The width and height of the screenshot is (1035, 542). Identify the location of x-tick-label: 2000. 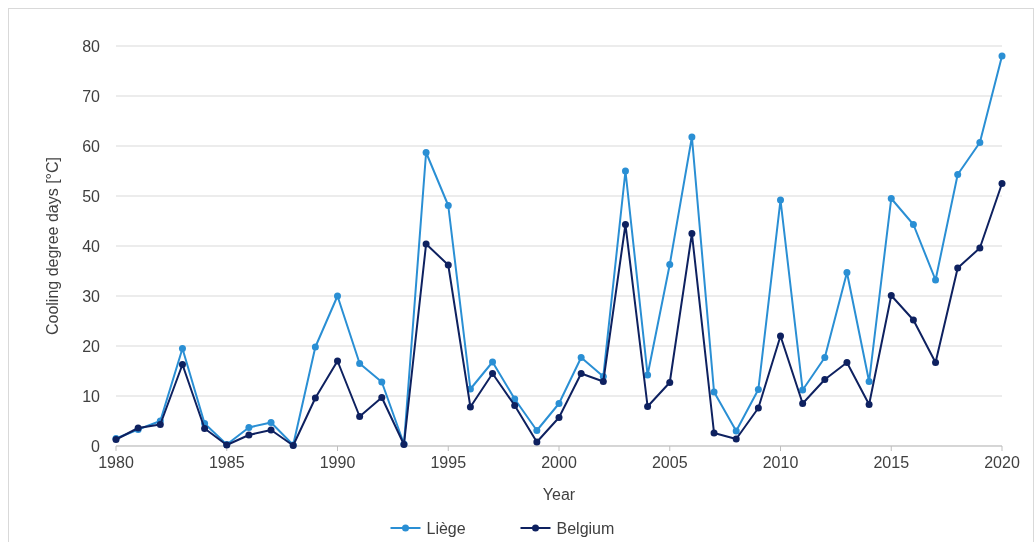
(559, 462).